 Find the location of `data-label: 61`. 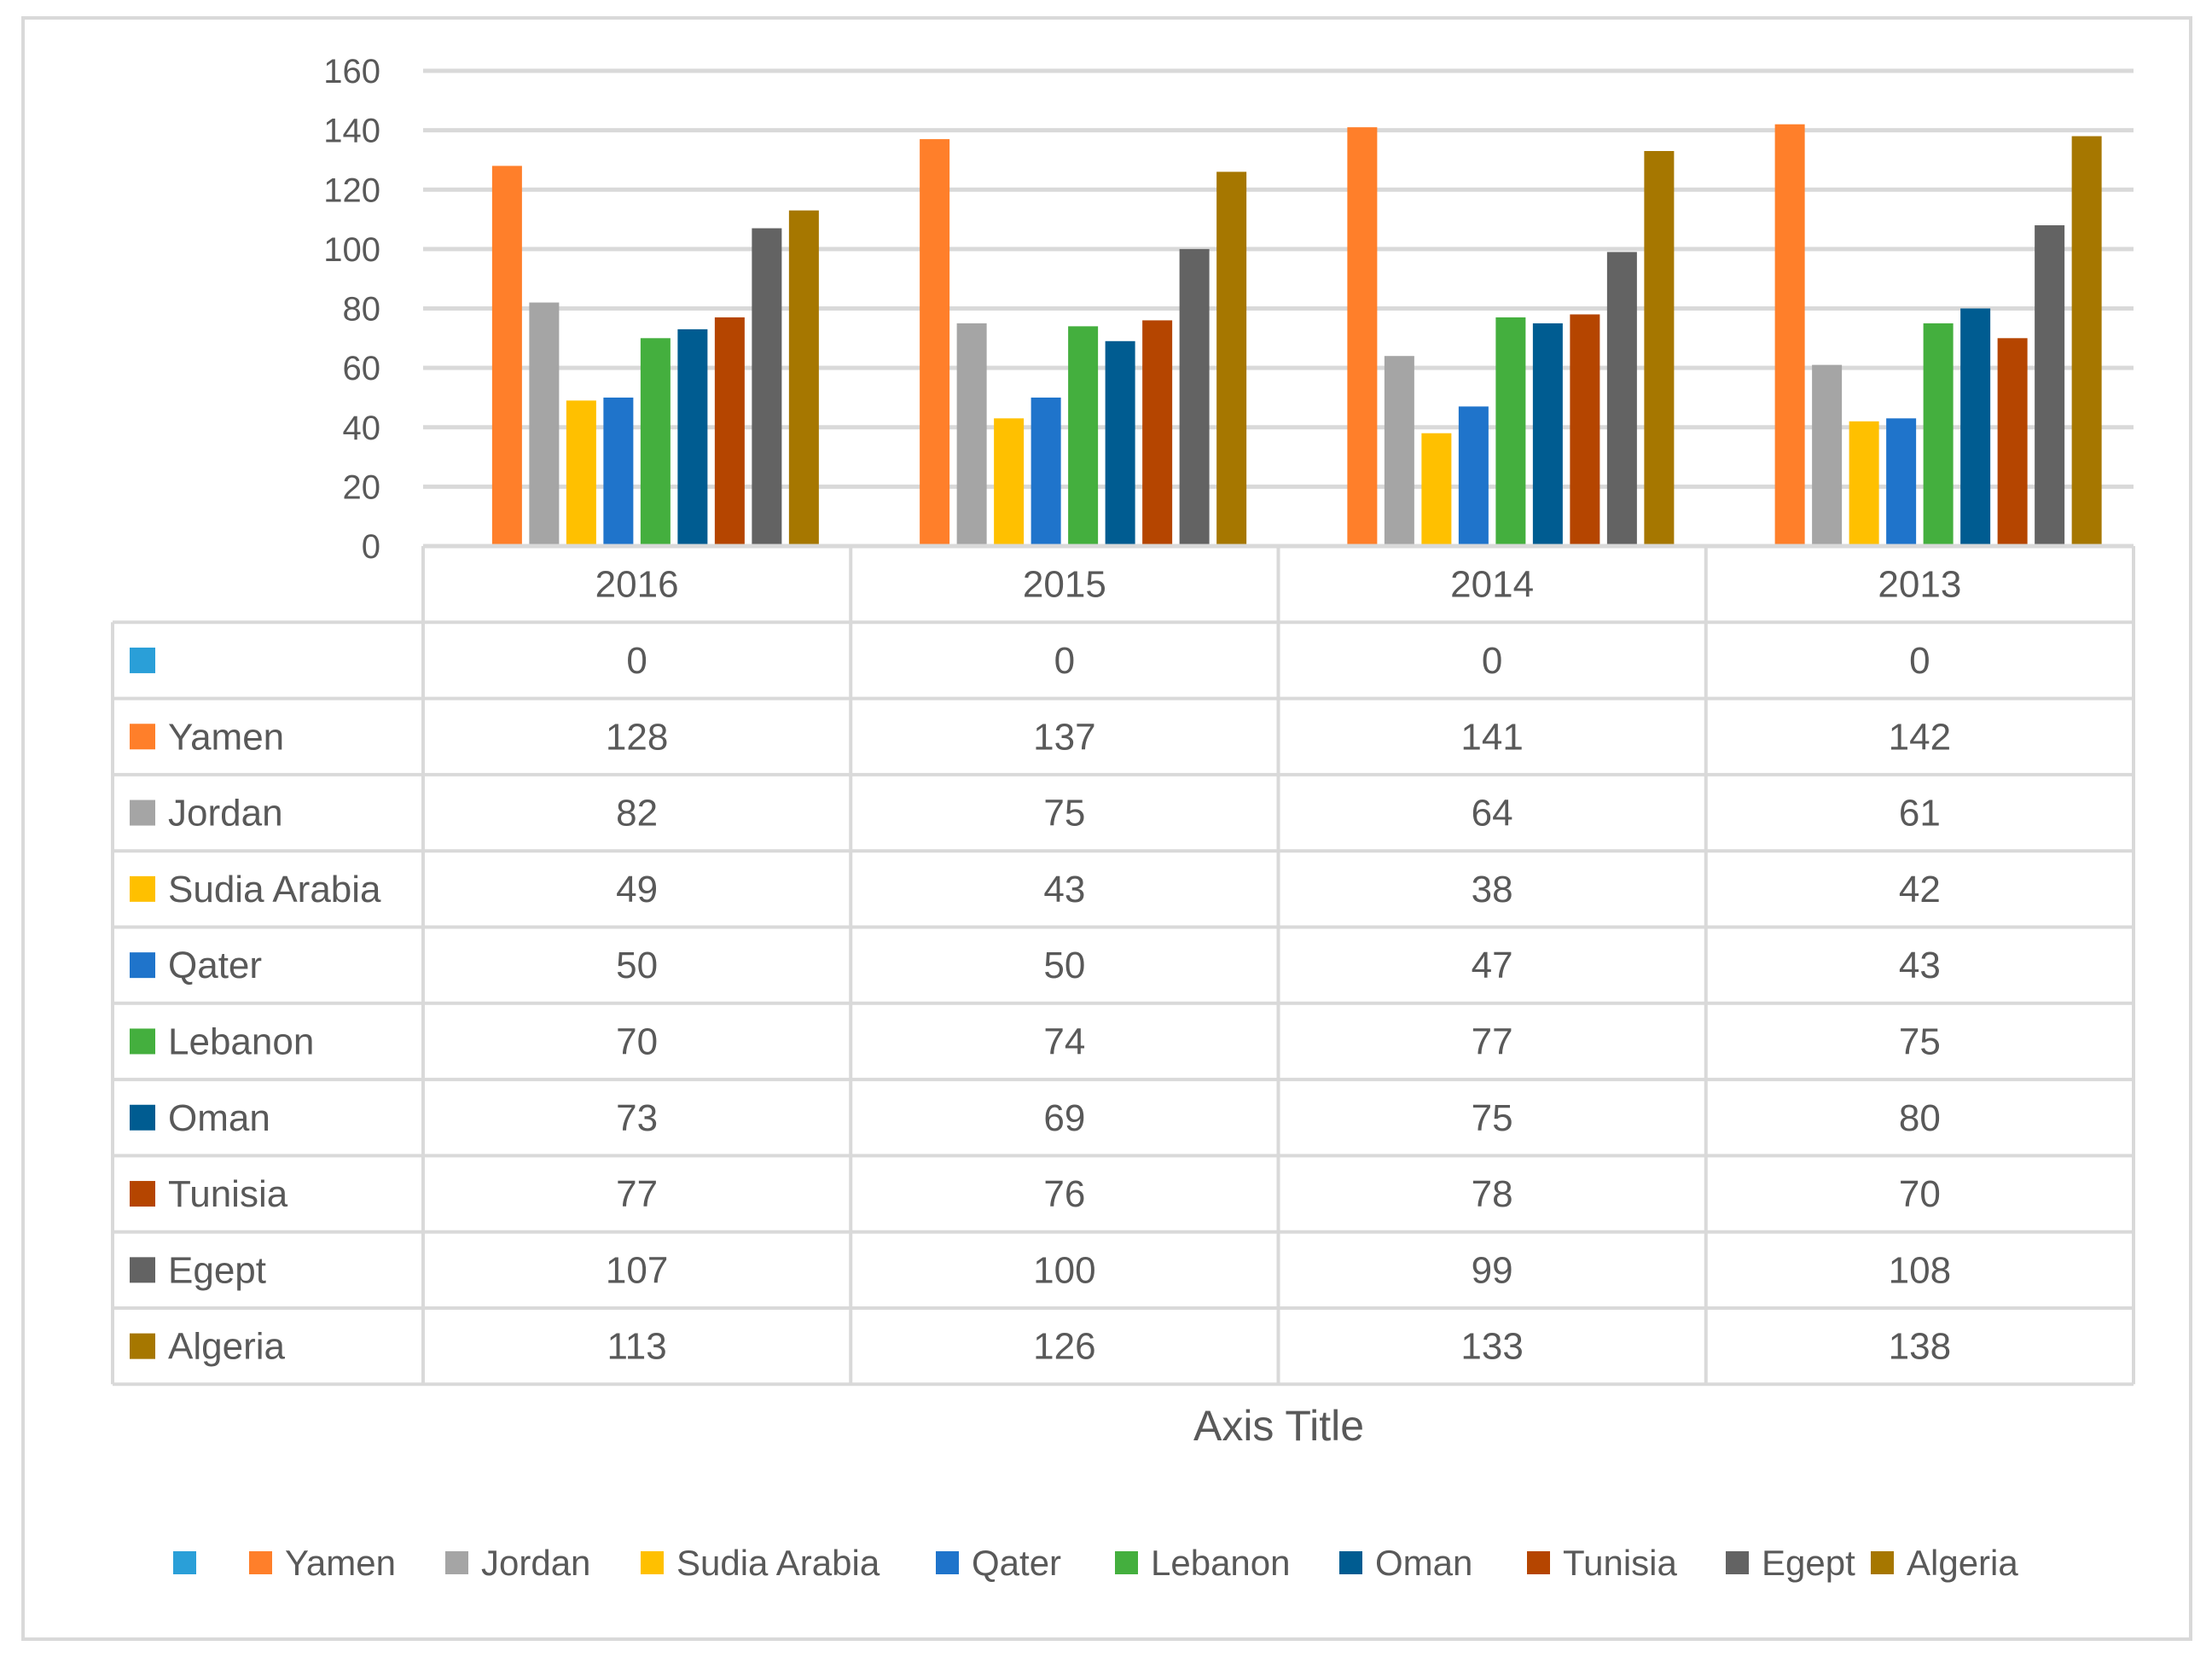

data-label: 61 is located at coordinates (1920, 814).